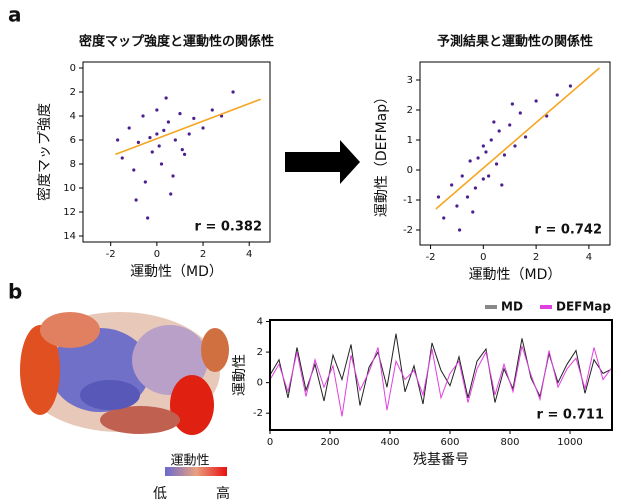  What do you see at coordinates (124, 373) in the screenshot?
I see `protein-structure` at bounding box center [124, 373].